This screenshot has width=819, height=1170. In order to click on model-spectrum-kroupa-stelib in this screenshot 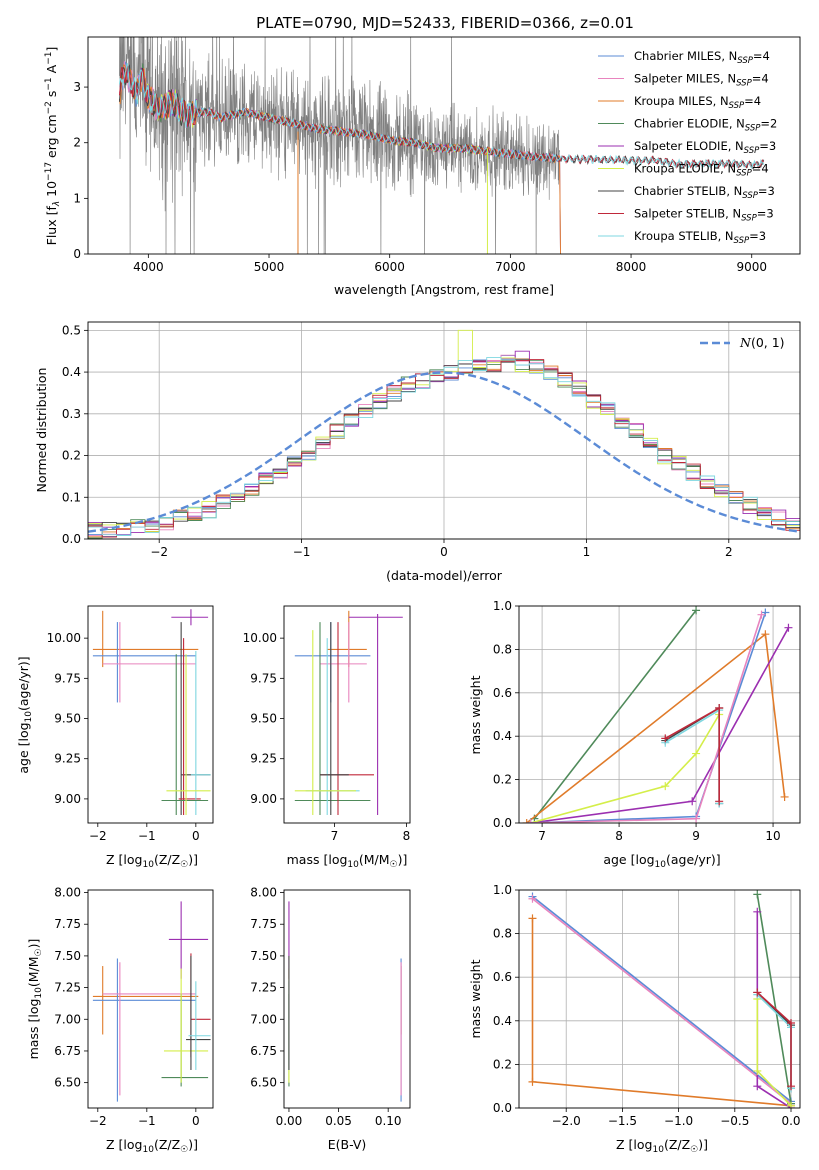, I will do `click(441, 115)`.